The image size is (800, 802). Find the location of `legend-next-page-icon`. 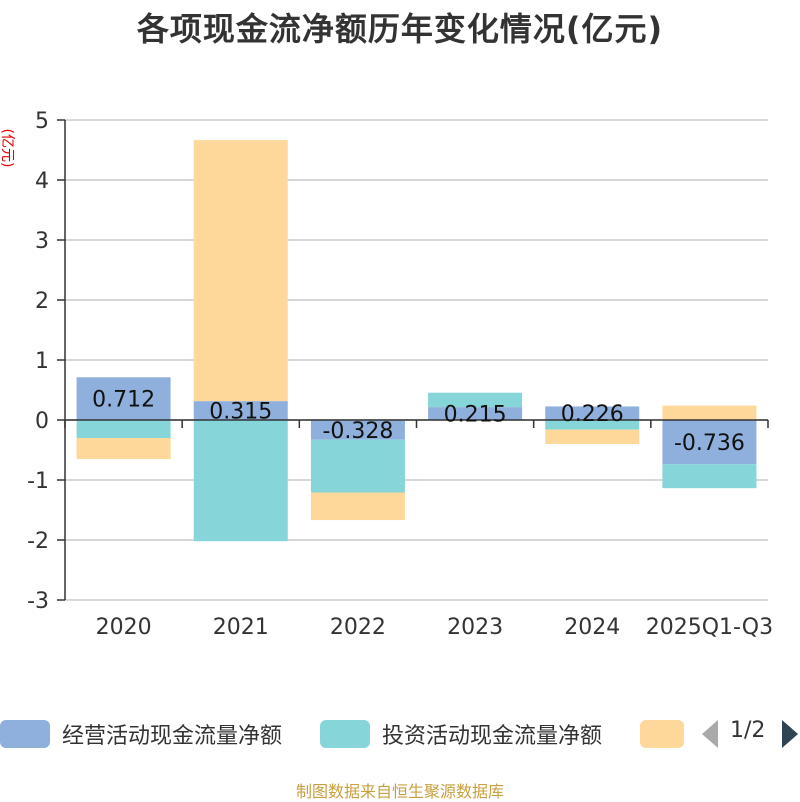

legend-next-page-icon is located at coordinates (790, 734).